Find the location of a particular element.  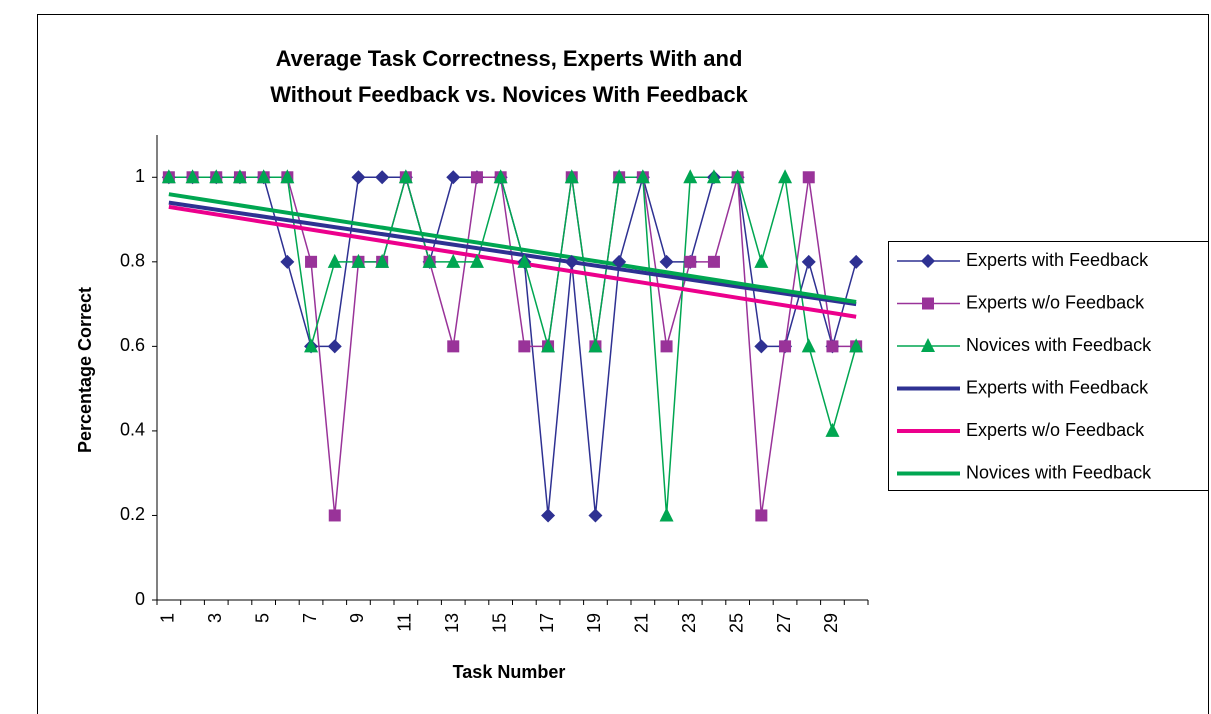

x-tick-label: 27 is located at coordinates (784, 623).